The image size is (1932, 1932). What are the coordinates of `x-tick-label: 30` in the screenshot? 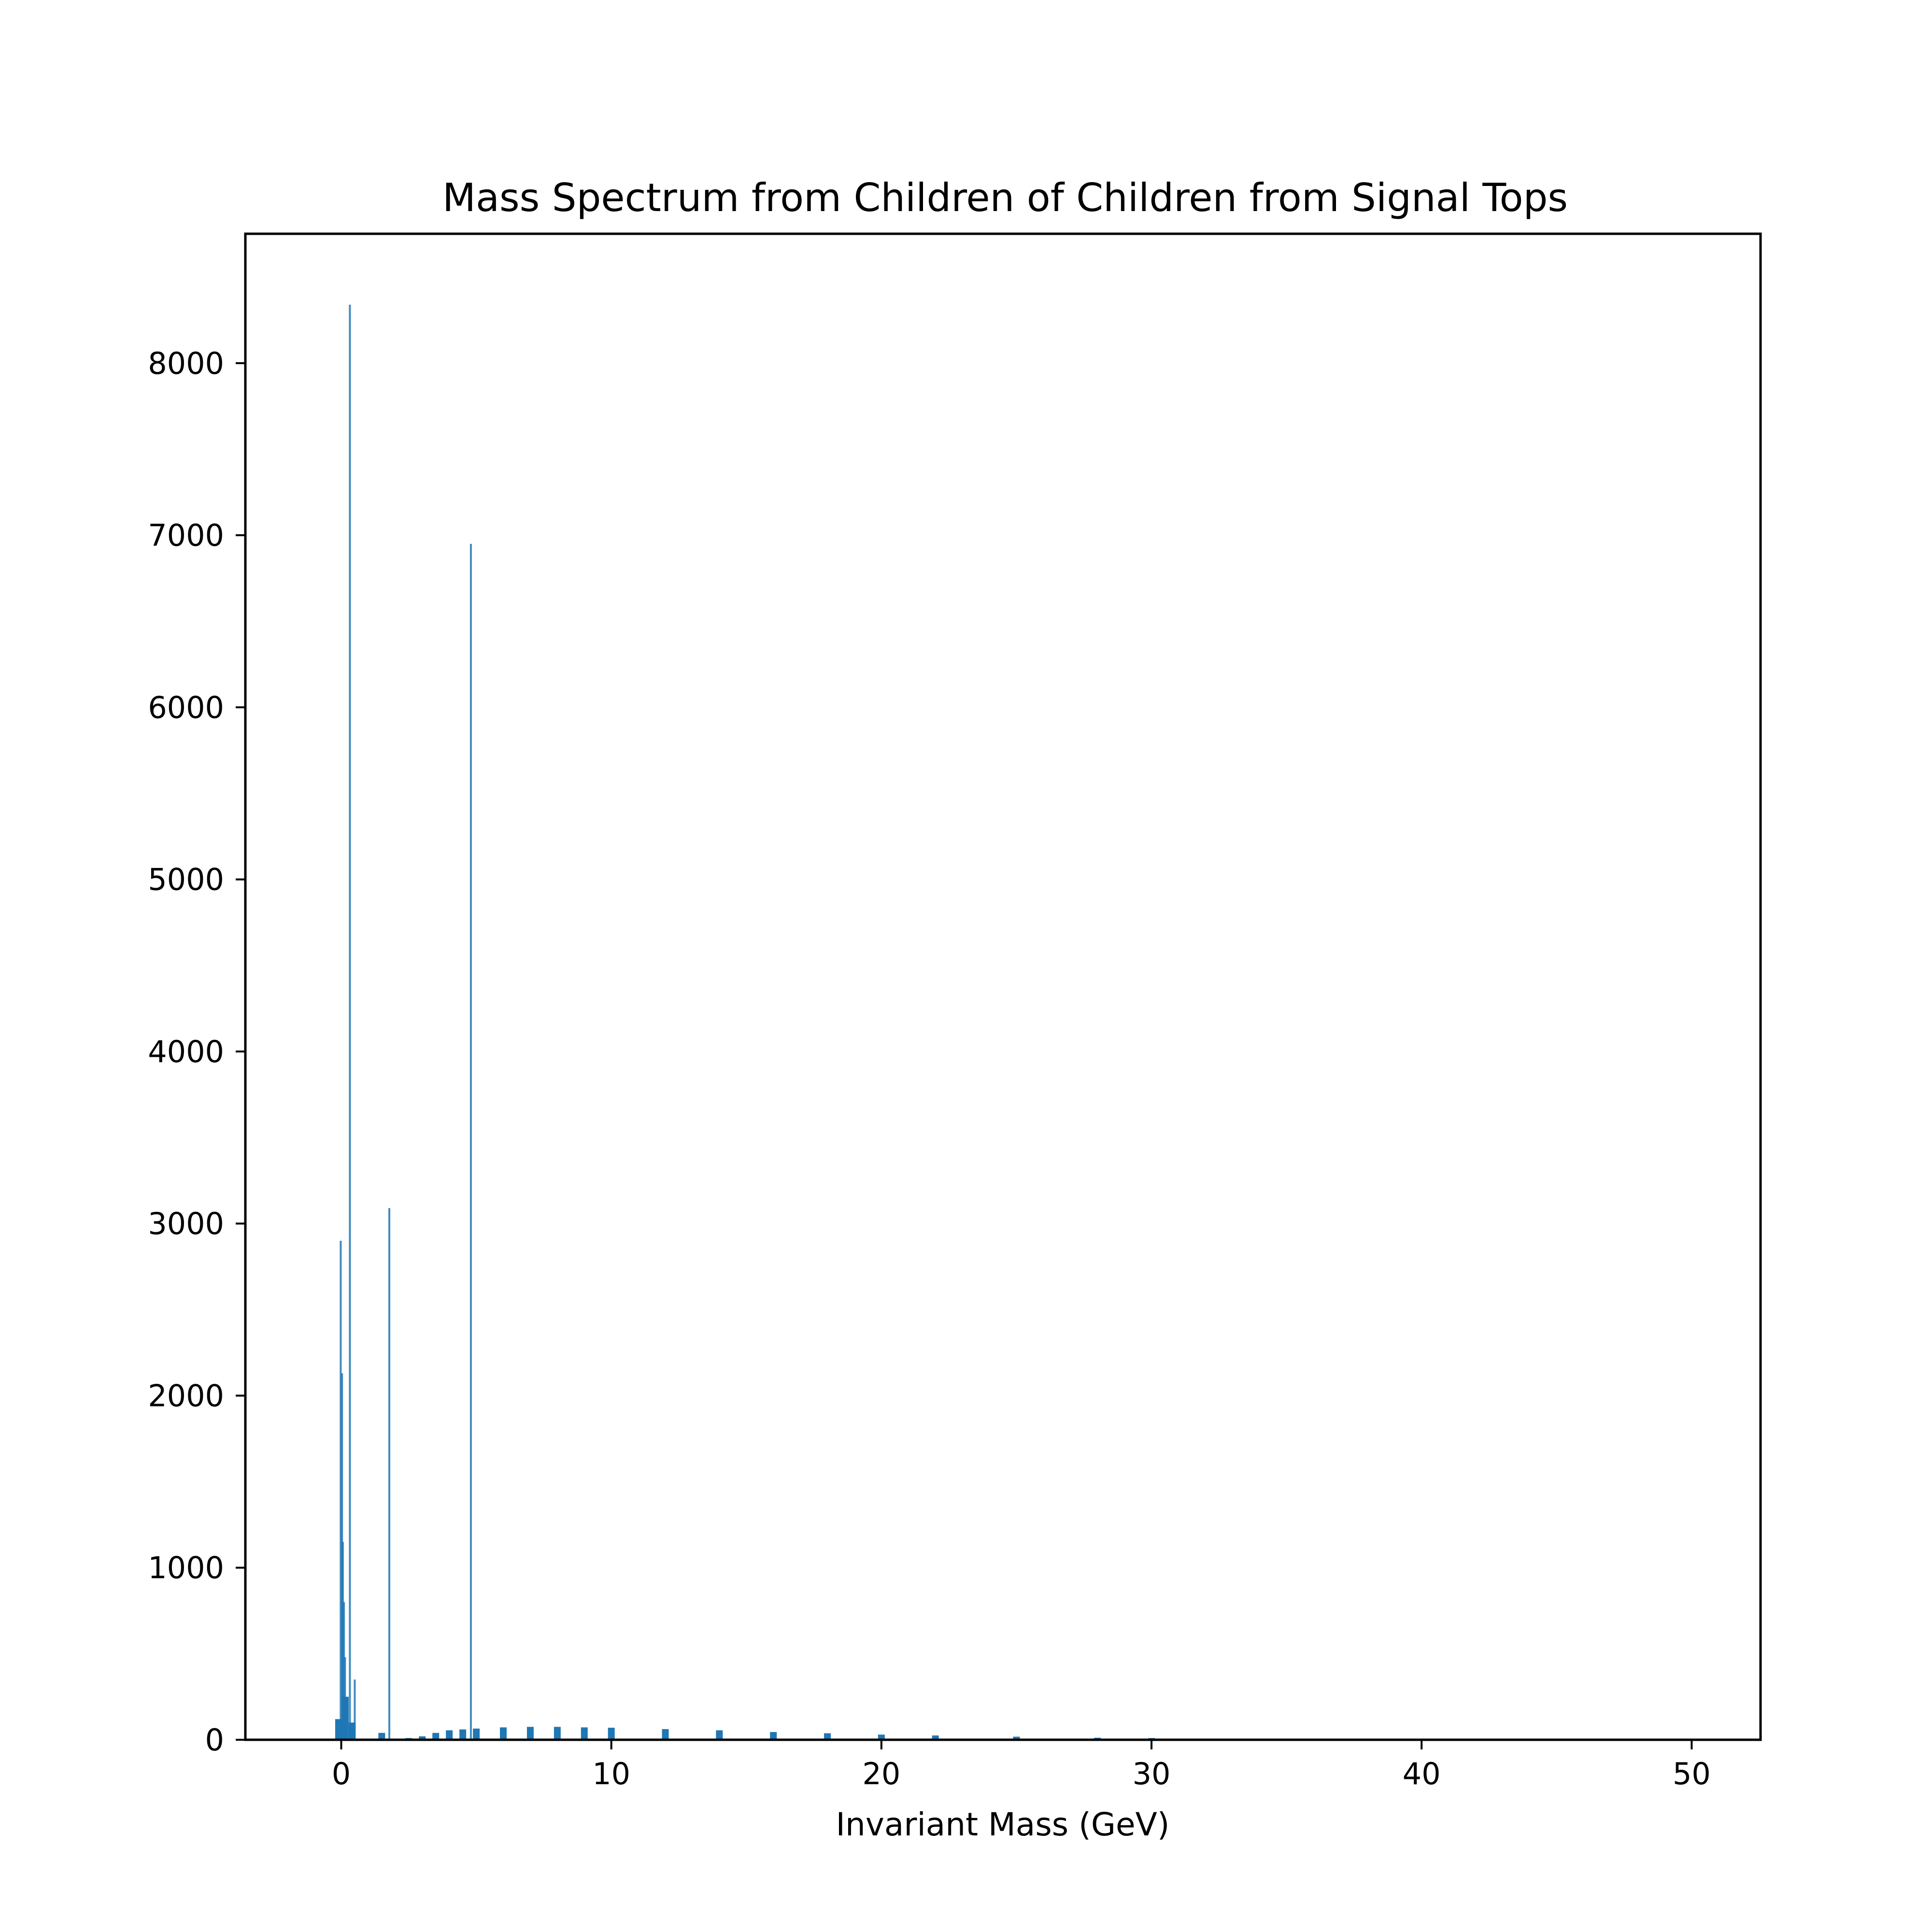 It's located at (1152, 1773).